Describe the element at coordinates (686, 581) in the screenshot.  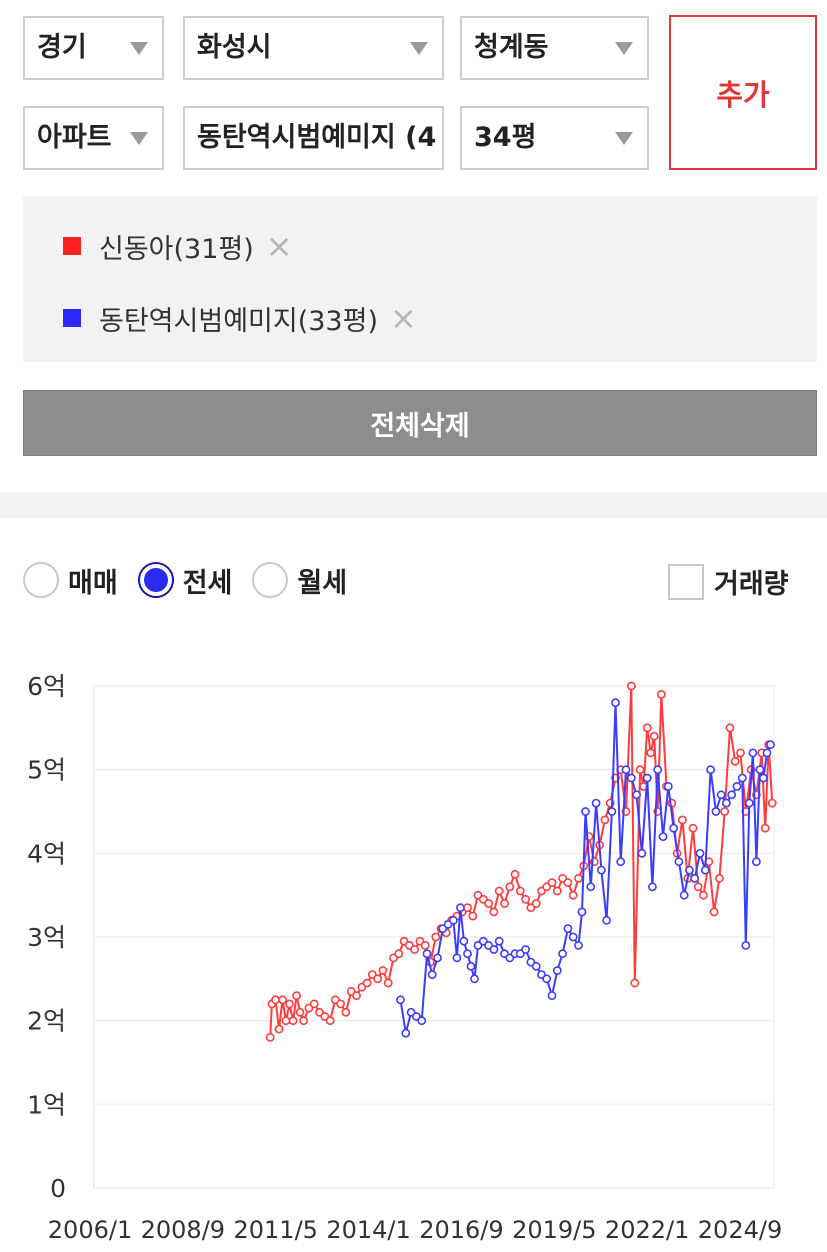
I see `volume-checkbox` at that location.